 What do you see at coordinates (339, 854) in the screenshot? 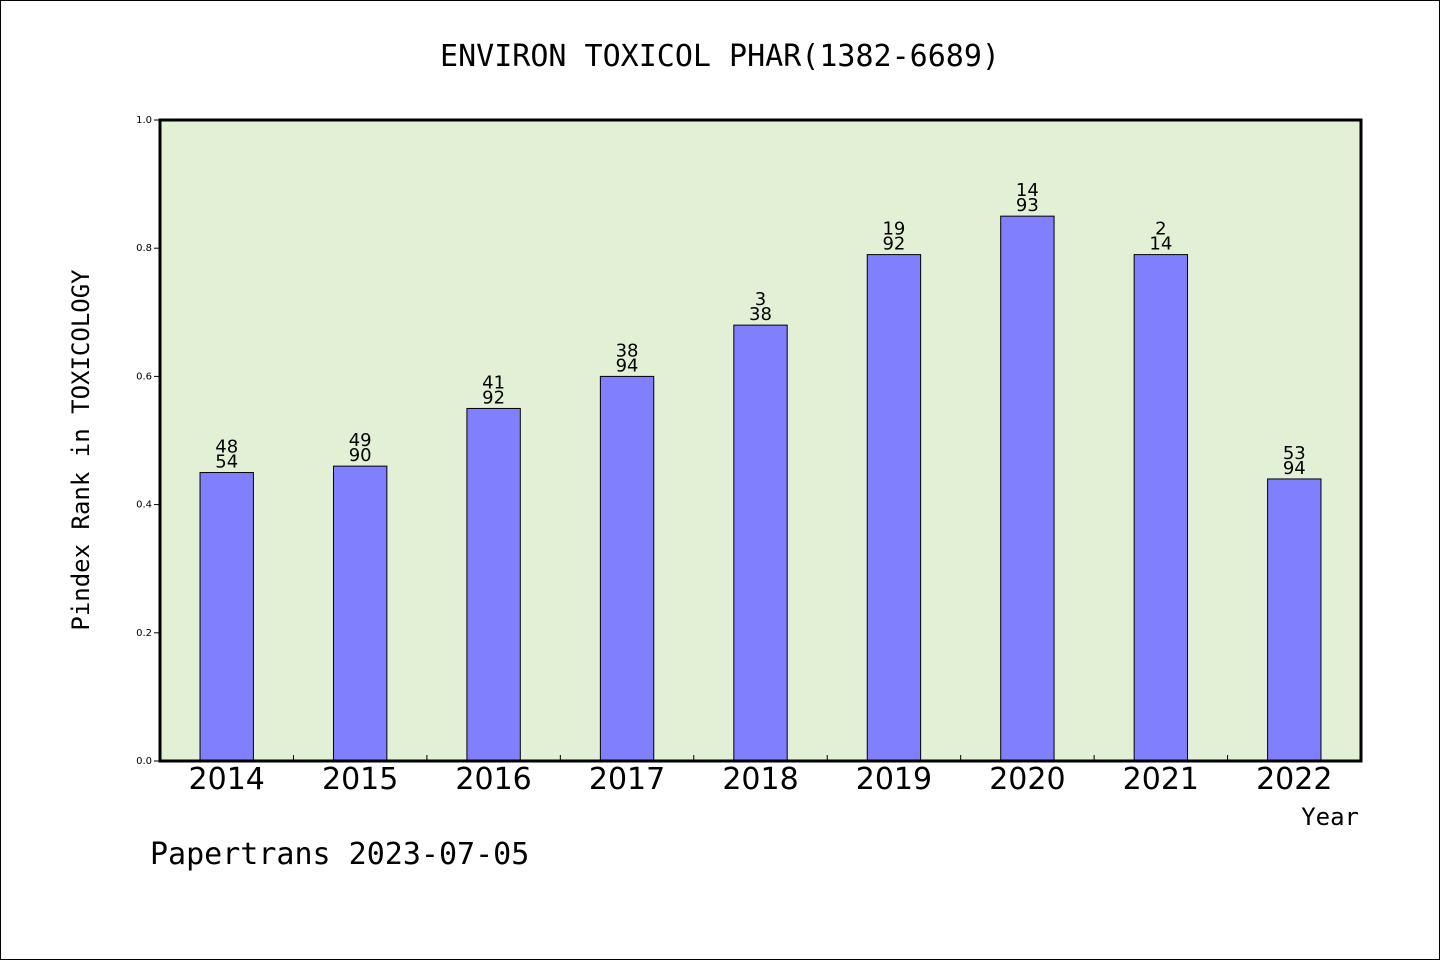
I see `footer-credit: Papertrans 2023-07-05` at bounding box center [339, 854].